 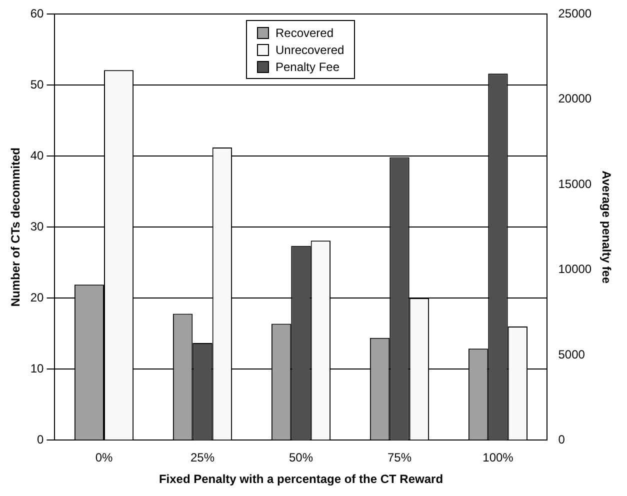 What do you see at coordinates (301, 457) in the screenshot?
I see `x-tick-label: 50%` at bounding box center [301, 457].